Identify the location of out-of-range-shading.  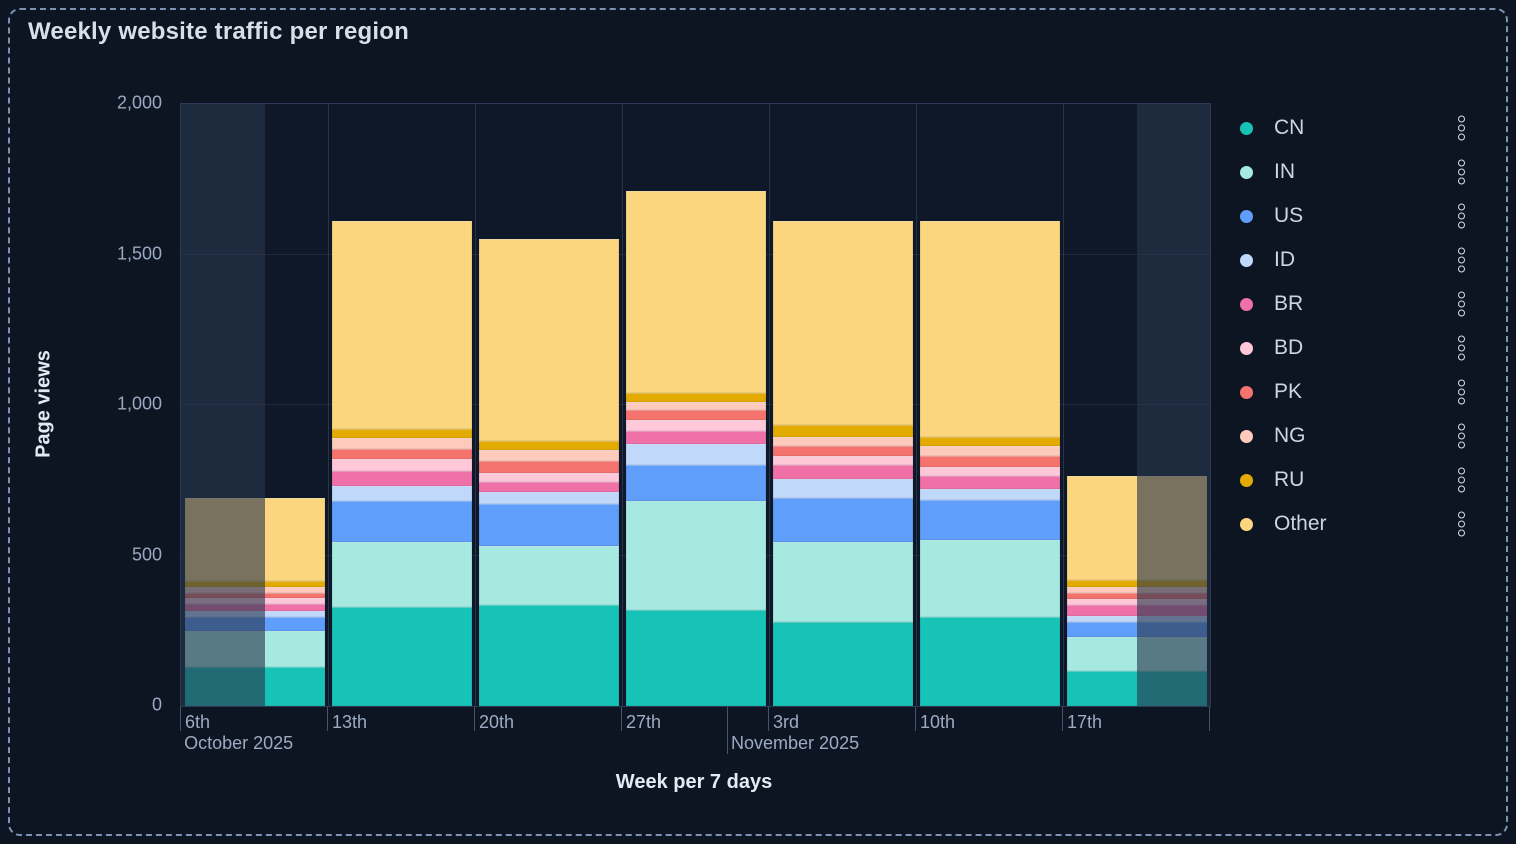
(1173, 405).